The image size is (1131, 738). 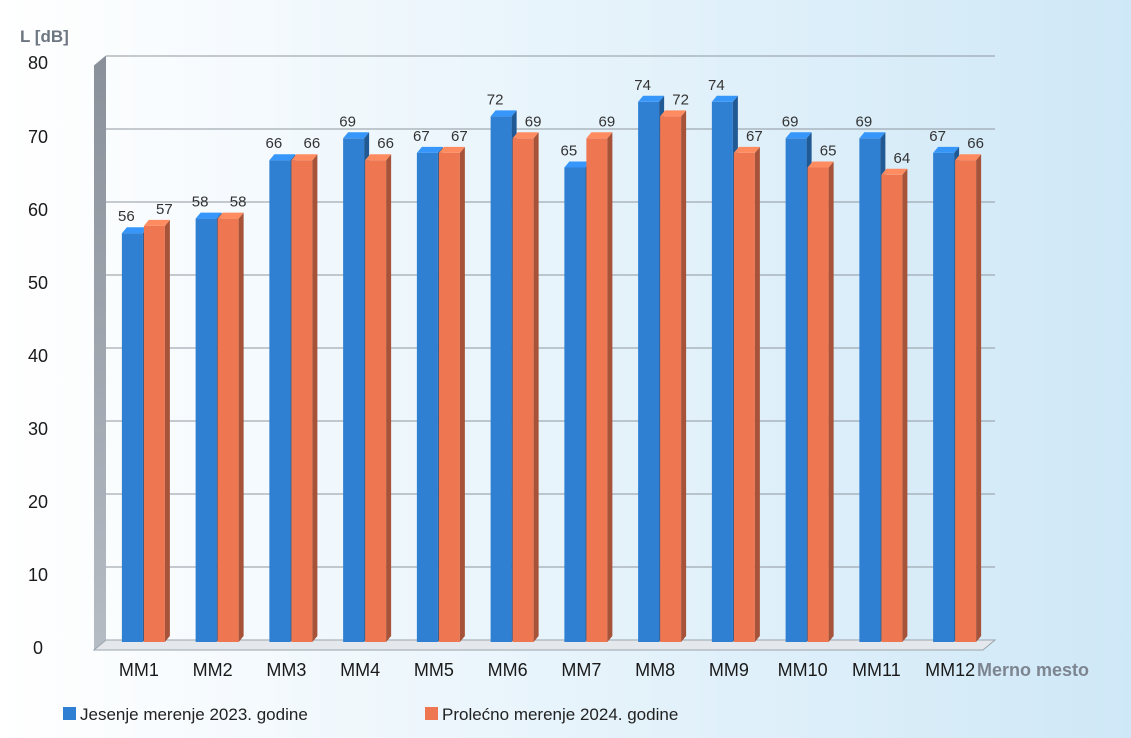 What do you see at coordinates (544, 645) in the screenshot?
I see `chart-floor` at bounding box center [544, 645].